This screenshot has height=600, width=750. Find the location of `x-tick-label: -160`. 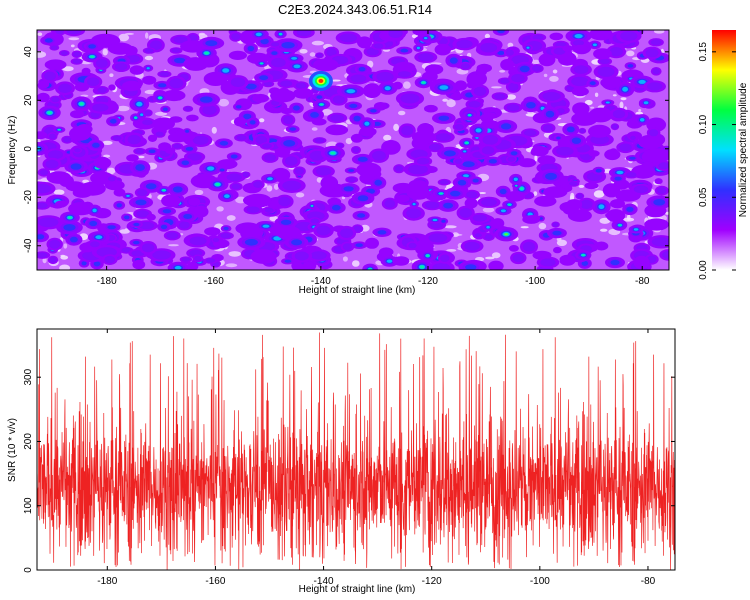

x-tick-label: -160 is located at coordinates (214, 281).